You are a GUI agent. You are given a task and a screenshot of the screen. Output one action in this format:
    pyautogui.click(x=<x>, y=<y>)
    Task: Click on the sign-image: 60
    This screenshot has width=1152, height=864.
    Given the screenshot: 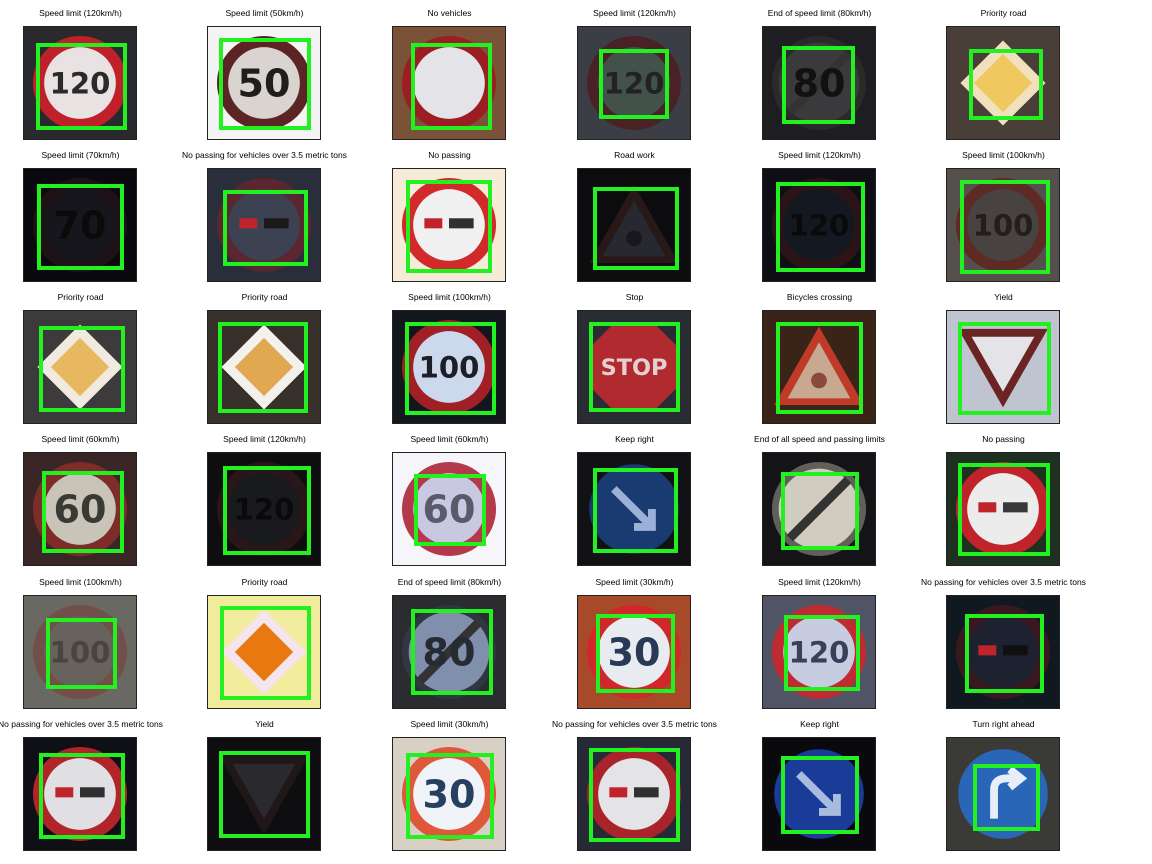 What is the action you would take?
    pyautogui.click(x=449, y=509)
    